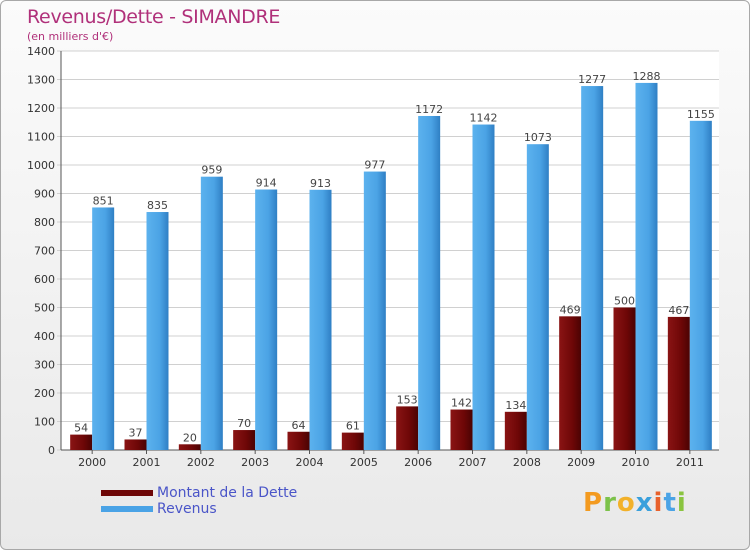 The height and width of the screenshot is (550, 750). What do you see at coordinates (41, 80) in the screenshot?
I see `y-tick-label: 1300` at bounding box center [41, 80].